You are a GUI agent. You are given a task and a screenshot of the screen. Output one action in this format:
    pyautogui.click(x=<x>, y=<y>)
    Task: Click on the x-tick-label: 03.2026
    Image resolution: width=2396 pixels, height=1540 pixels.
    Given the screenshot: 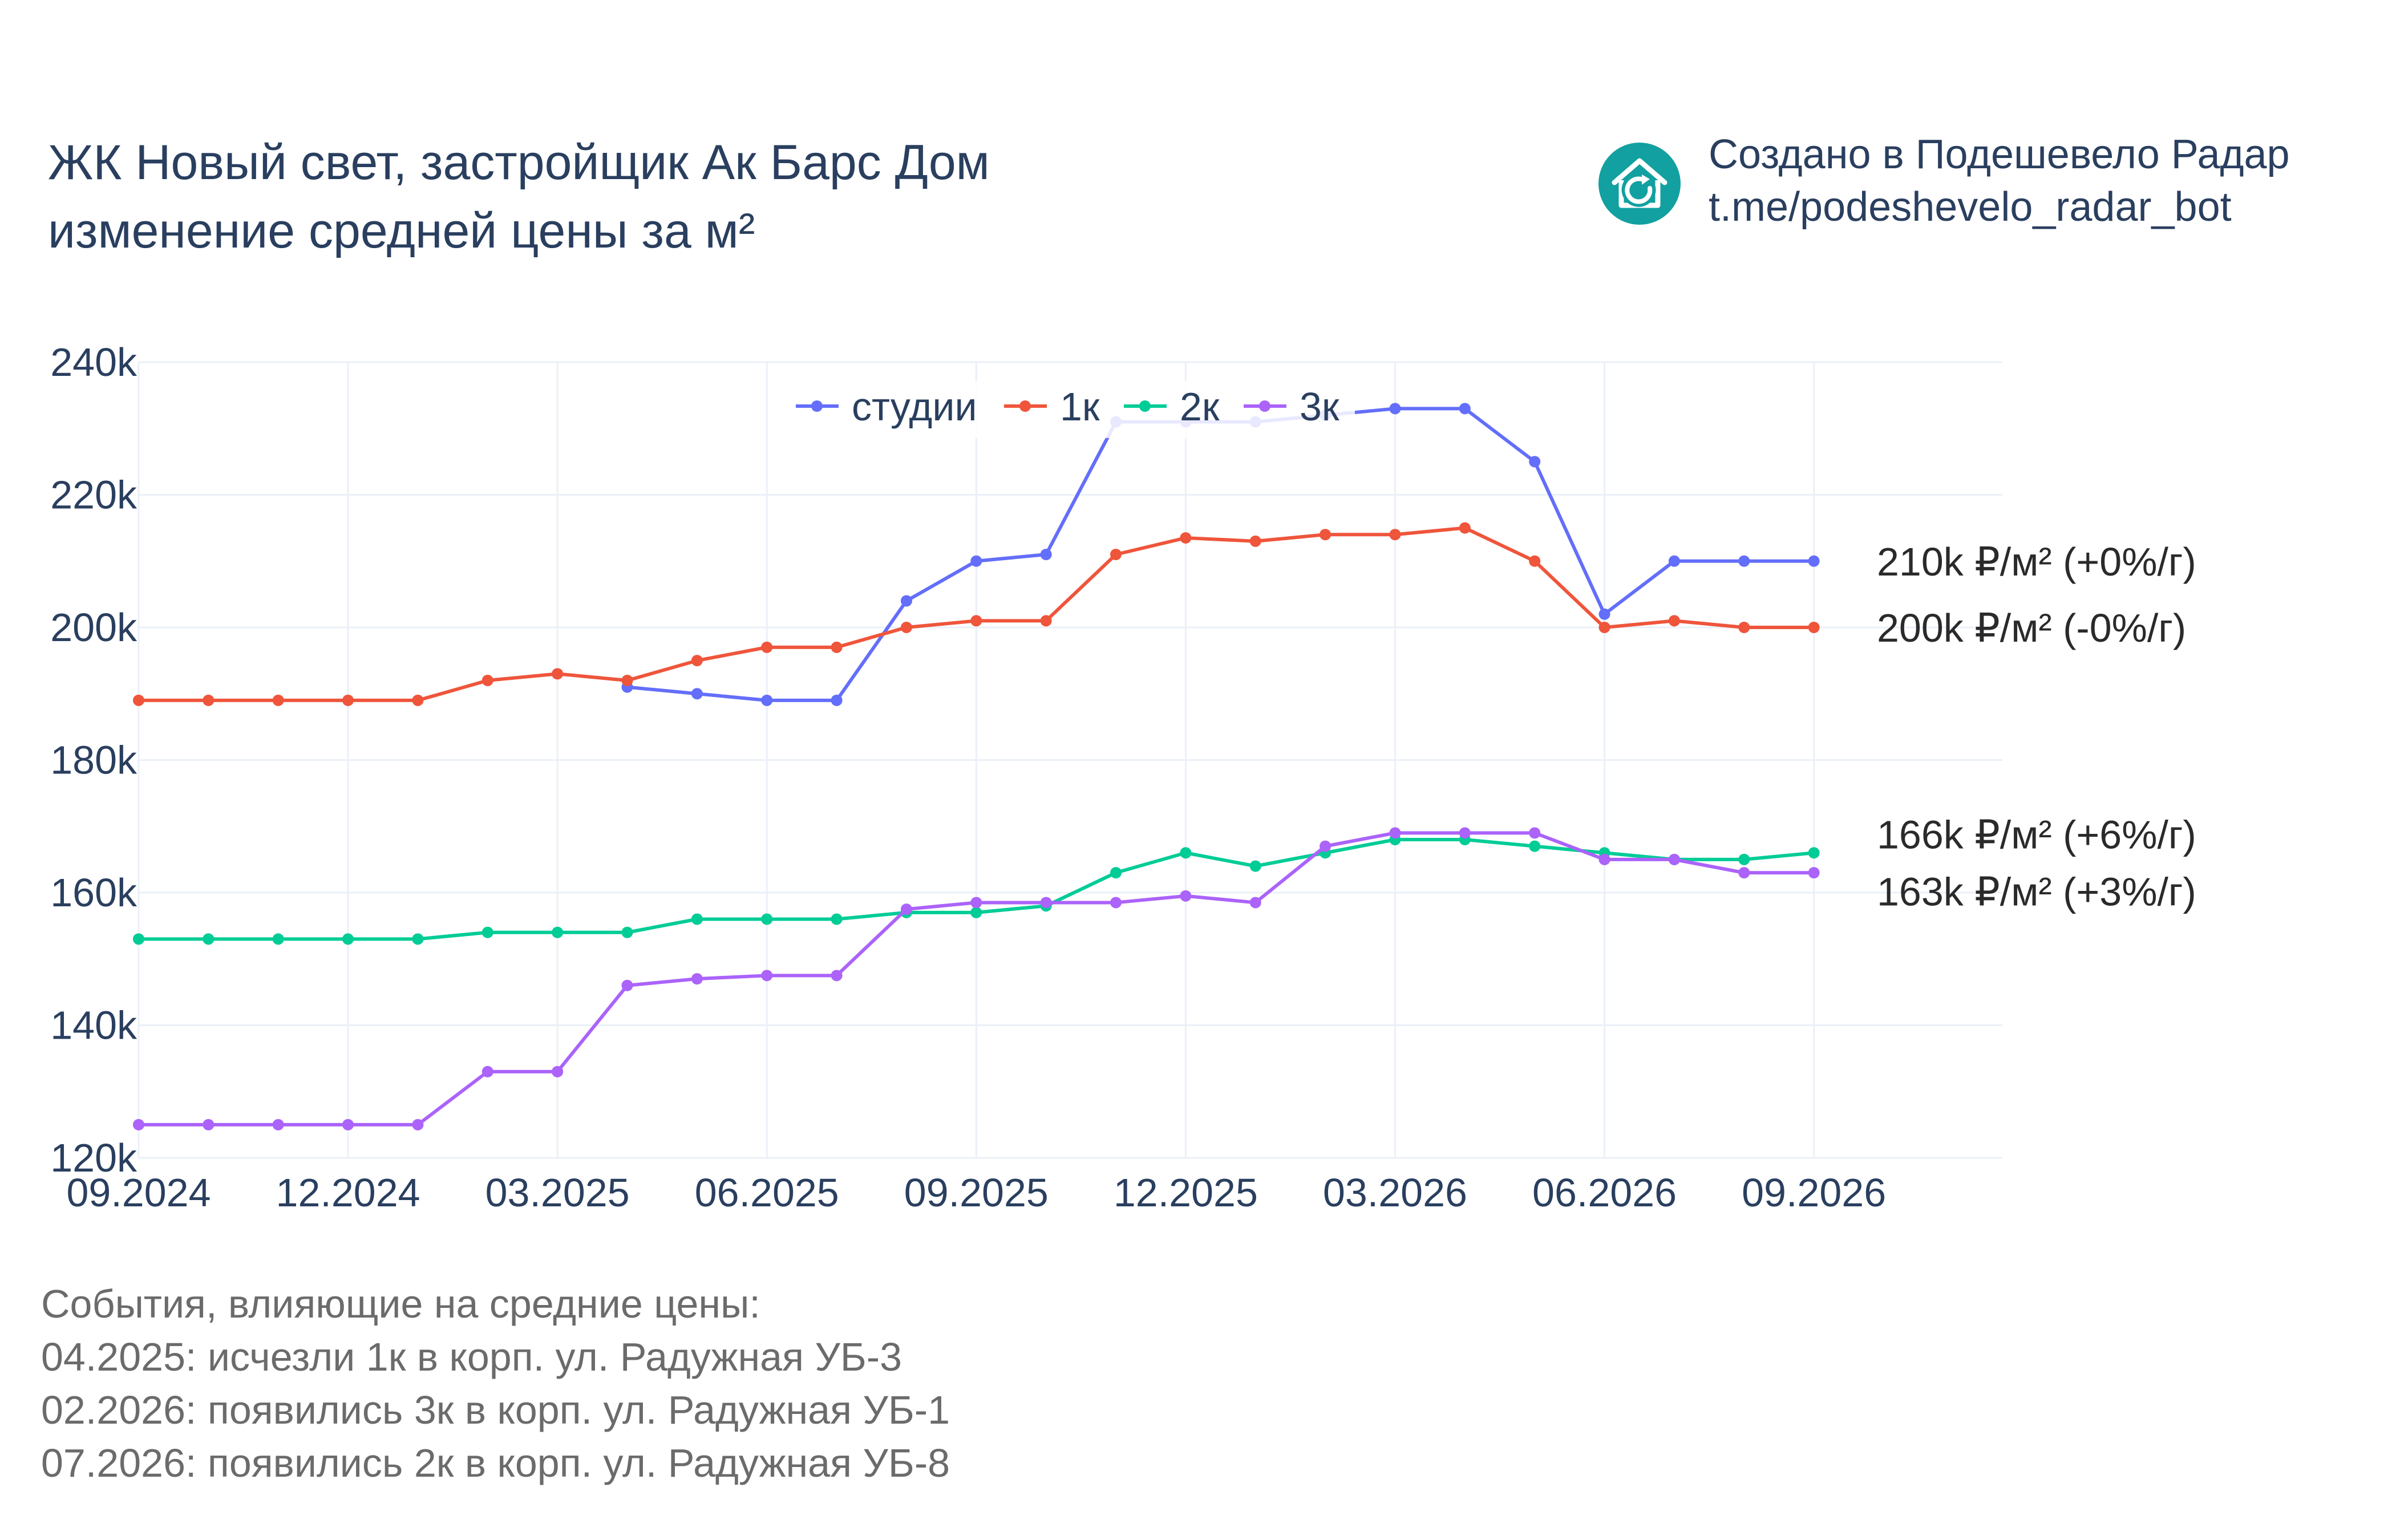 What is the action you would take?
    pyautogui.click(x=1395, y=1192)
    